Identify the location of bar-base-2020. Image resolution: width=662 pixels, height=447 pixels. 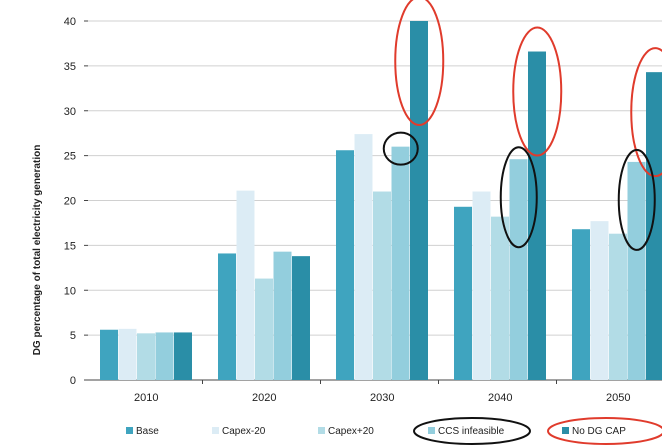
(227, 316).